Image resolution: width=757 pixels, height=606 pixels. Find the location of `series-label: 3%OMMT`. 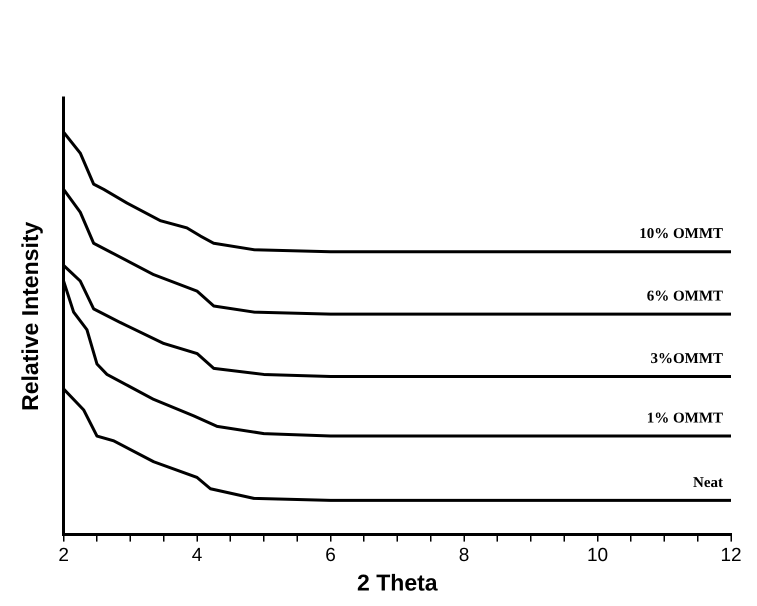

series-label: 3%OMMT is located at coordinates (686, 358).